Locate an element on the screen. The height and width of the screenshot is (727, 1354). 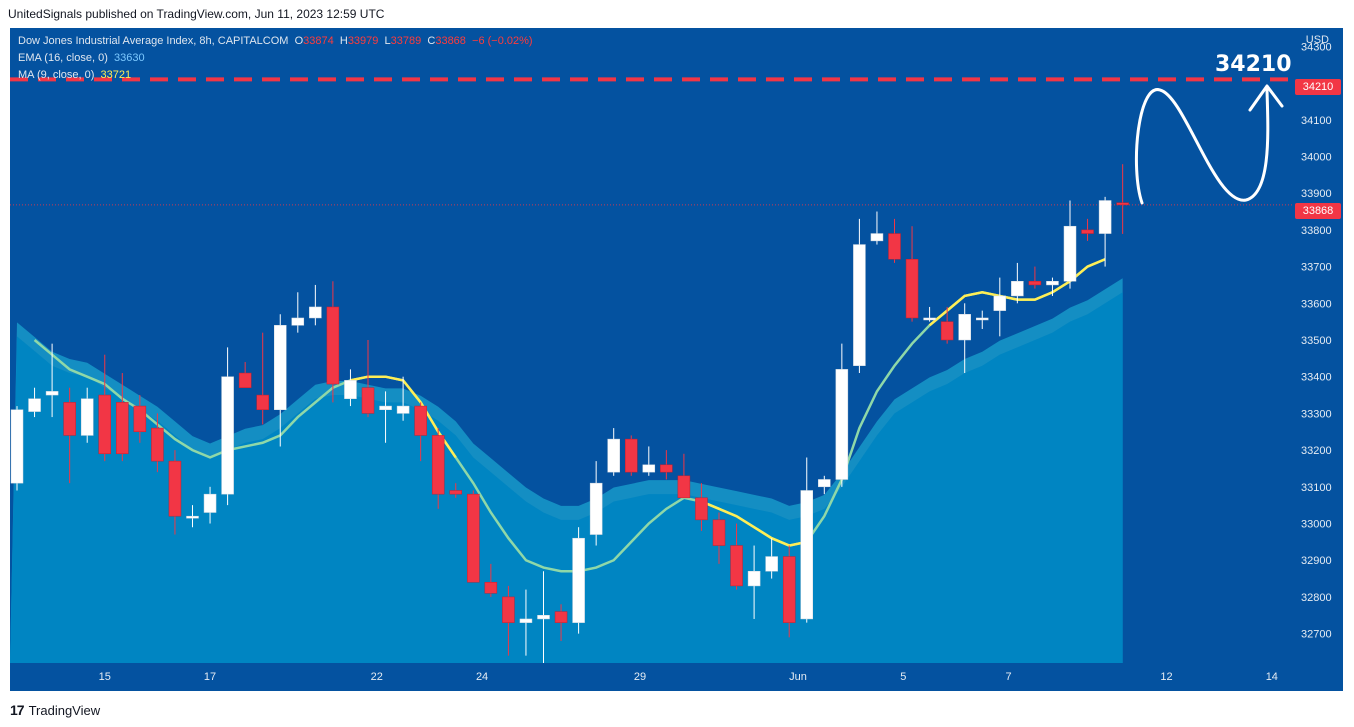
tradingview-brand: 17 TradingView is located at coordinates (55, 710).